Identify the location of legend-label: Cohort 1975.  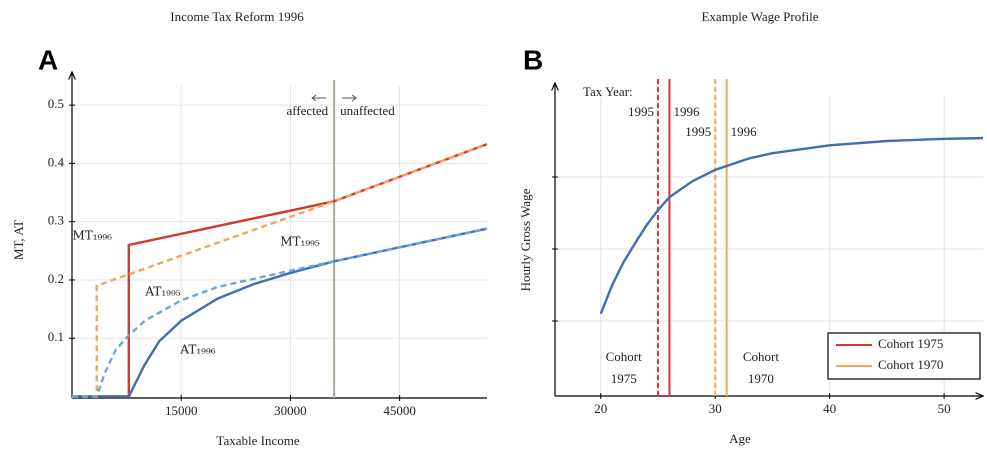
(910, 343).